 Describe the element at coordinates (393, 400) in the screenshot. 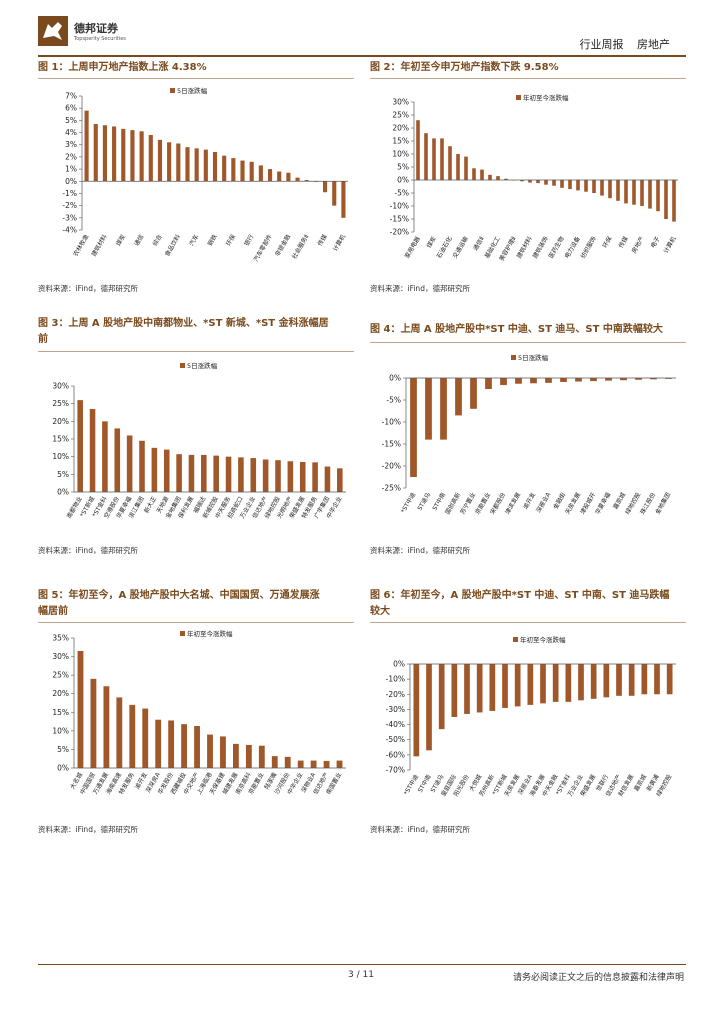

I see `y-tick-label: -5%` at that location.